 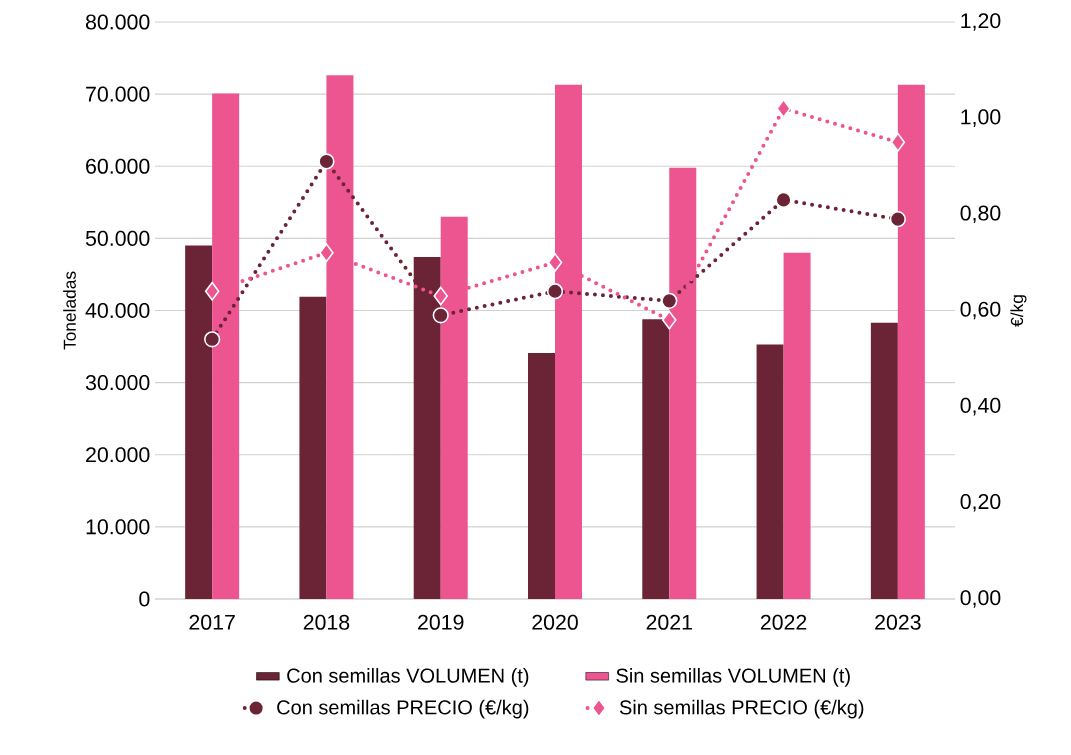 I want to click on y-tick-label: 30.000, so click(x=117, y=383).